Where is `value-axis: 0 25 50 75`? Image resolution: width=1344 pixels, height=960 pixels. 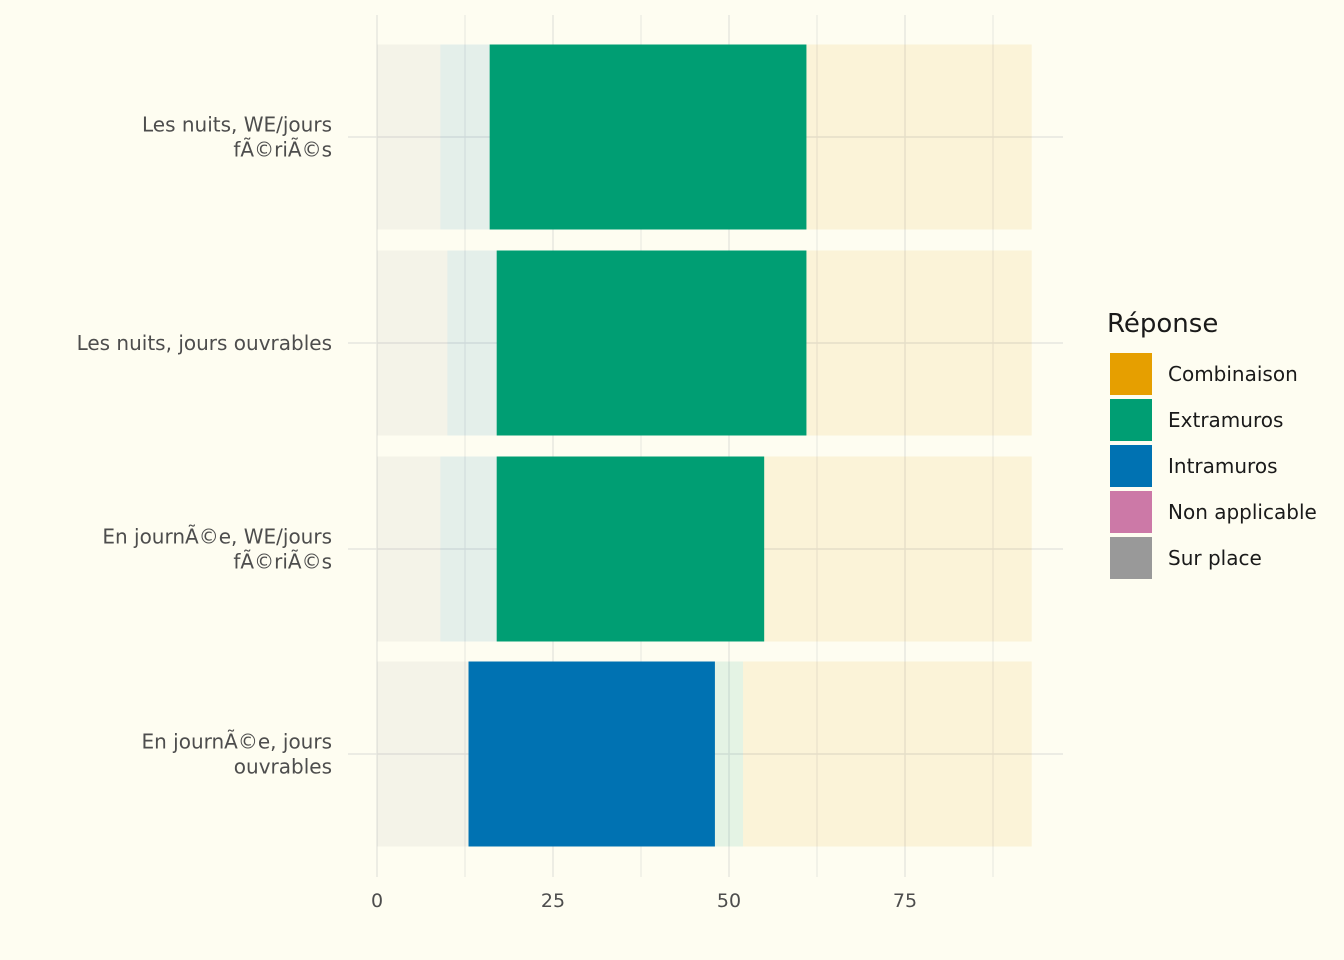 value-axis: 0 25 50 75 is located at coordinates (644, 901).